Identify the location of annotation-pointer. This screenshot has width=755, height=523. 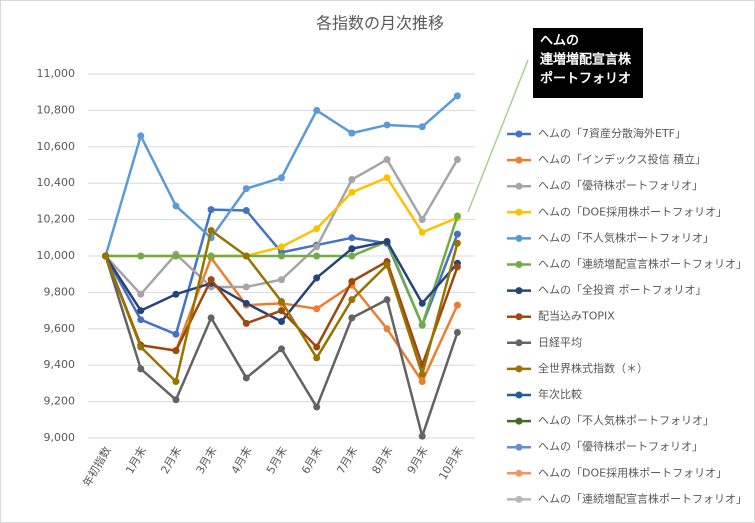
(498, 136).